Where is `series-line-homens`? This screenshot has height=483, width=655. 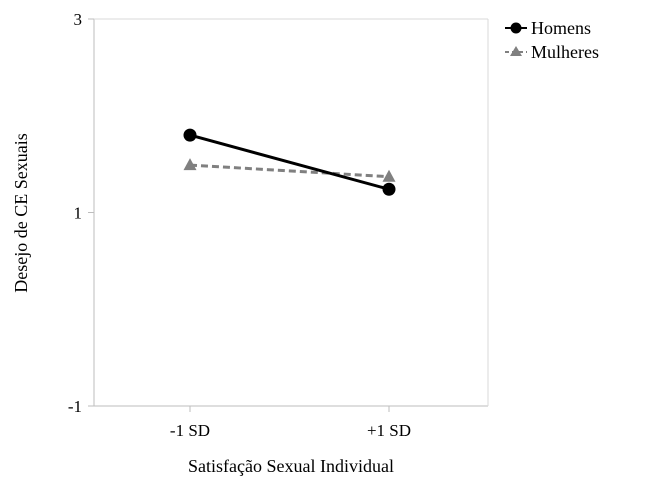
series-line-homens is located at coordinates (289, 162).